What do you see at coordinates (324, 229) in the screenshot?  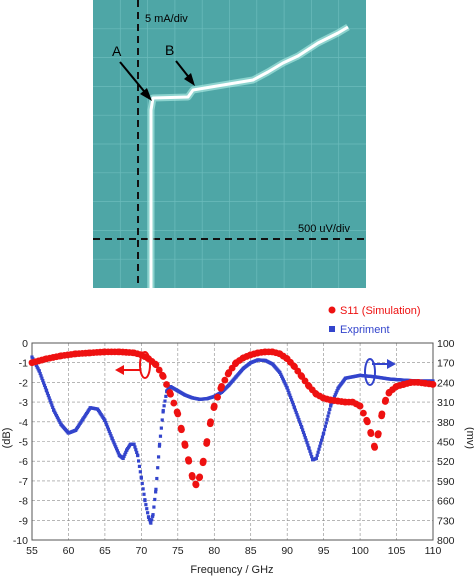 I see `horizontal-scale-label: 500 uV/div` at bounding box center [324, 229].